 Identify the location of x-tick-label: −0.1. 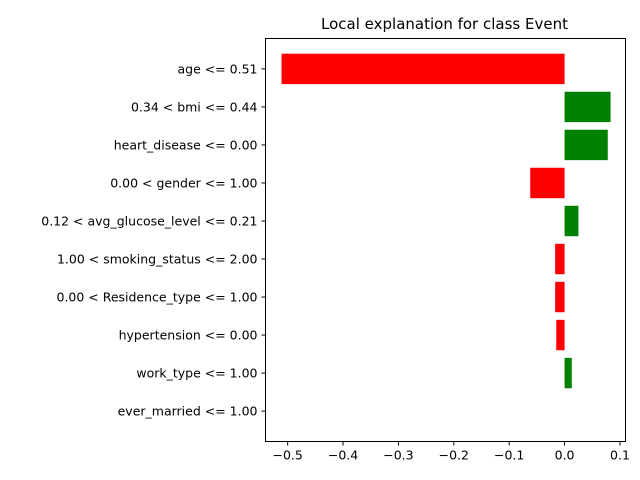
(509, 455).